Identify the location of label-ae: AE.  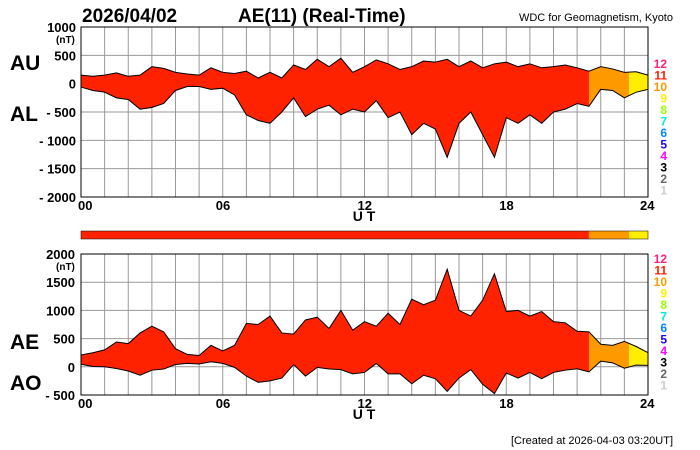
(24, 342).